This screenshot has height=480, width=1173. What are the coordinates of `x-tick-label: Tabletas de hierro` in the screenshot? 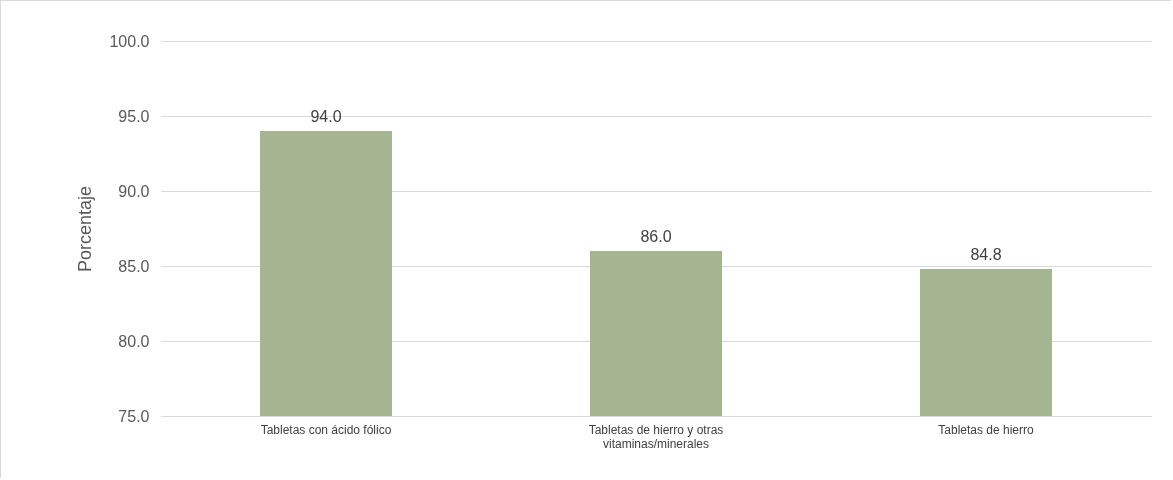 It's located at (986, 429).